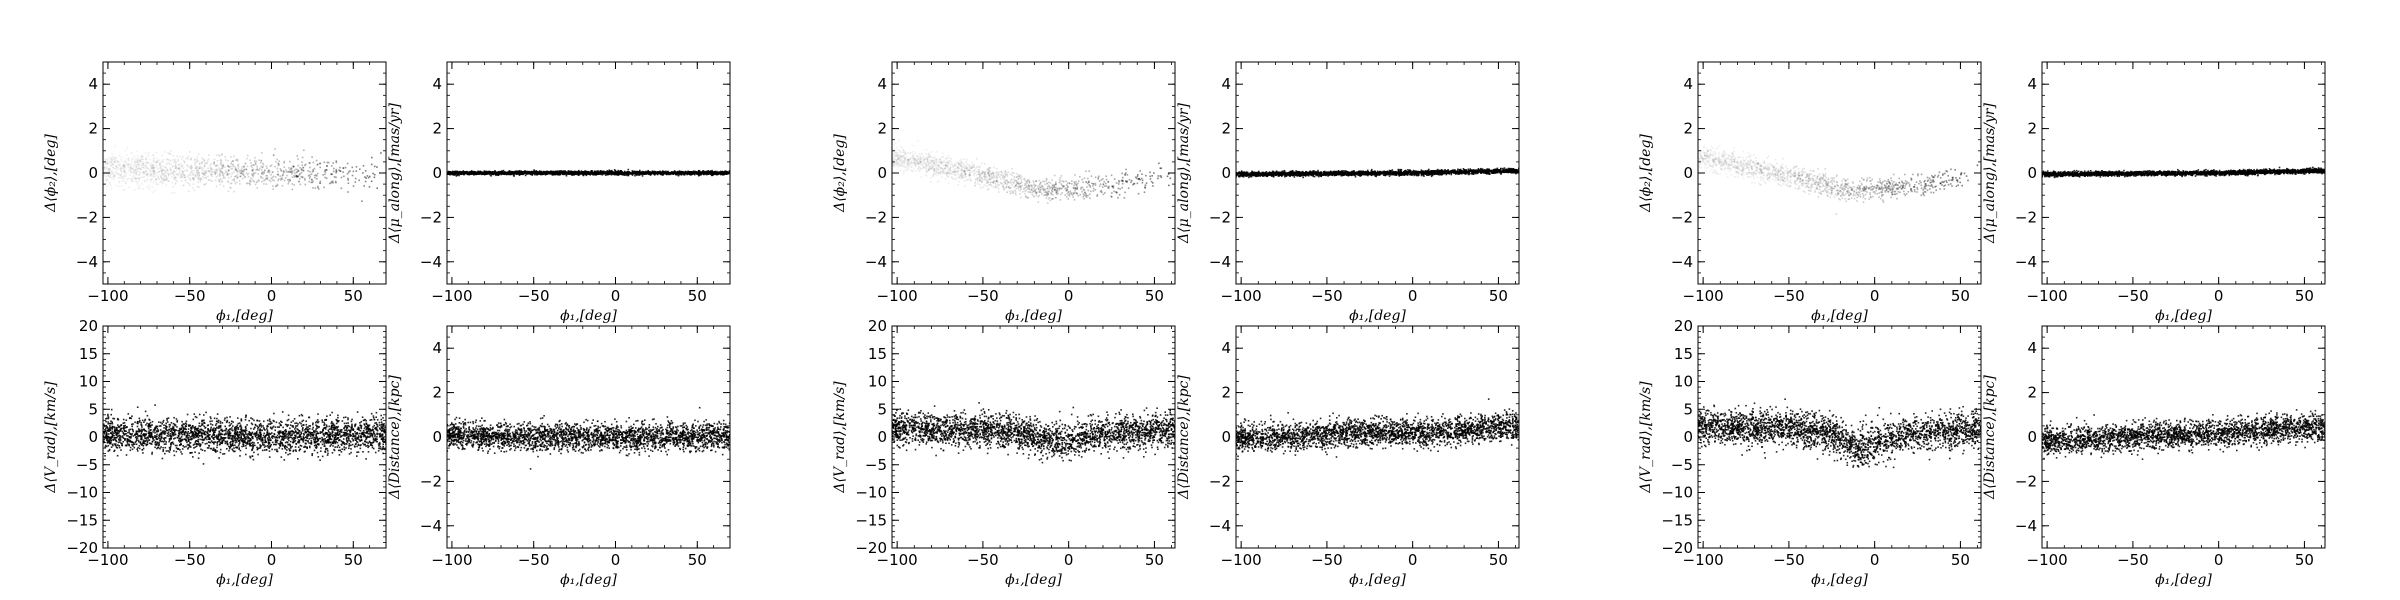 The height and width of the screenshot is (600, 2400). I want to click on y-tick-label: 4, so click(93, 84).